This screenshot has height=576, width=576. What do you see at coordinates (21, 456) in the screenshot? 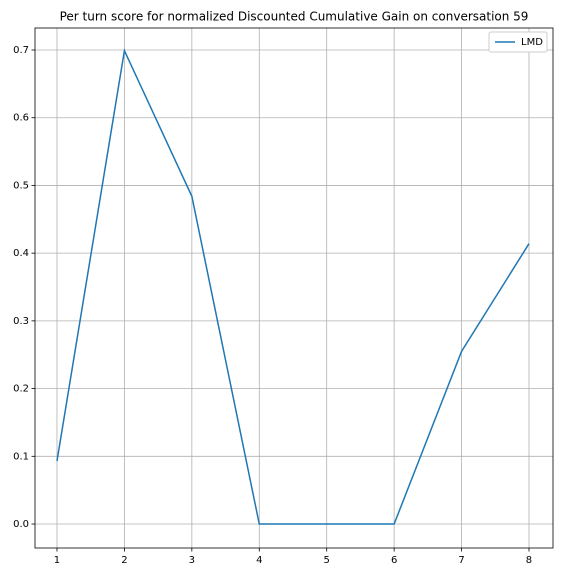
I see `y-tick-label: 0.1` at bounding box center [21, 456].